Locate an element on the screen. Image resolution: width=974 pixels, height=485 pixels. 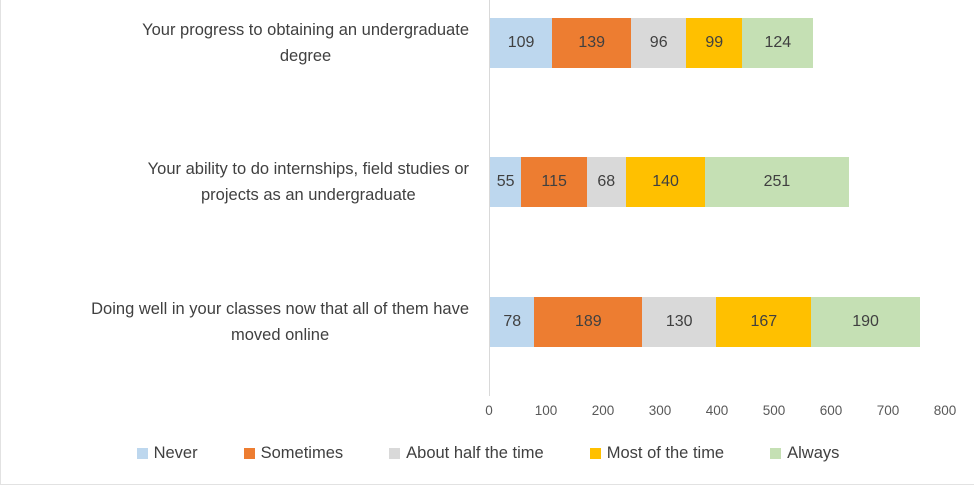
legend-label: Always is located at coordinates (813, 453).